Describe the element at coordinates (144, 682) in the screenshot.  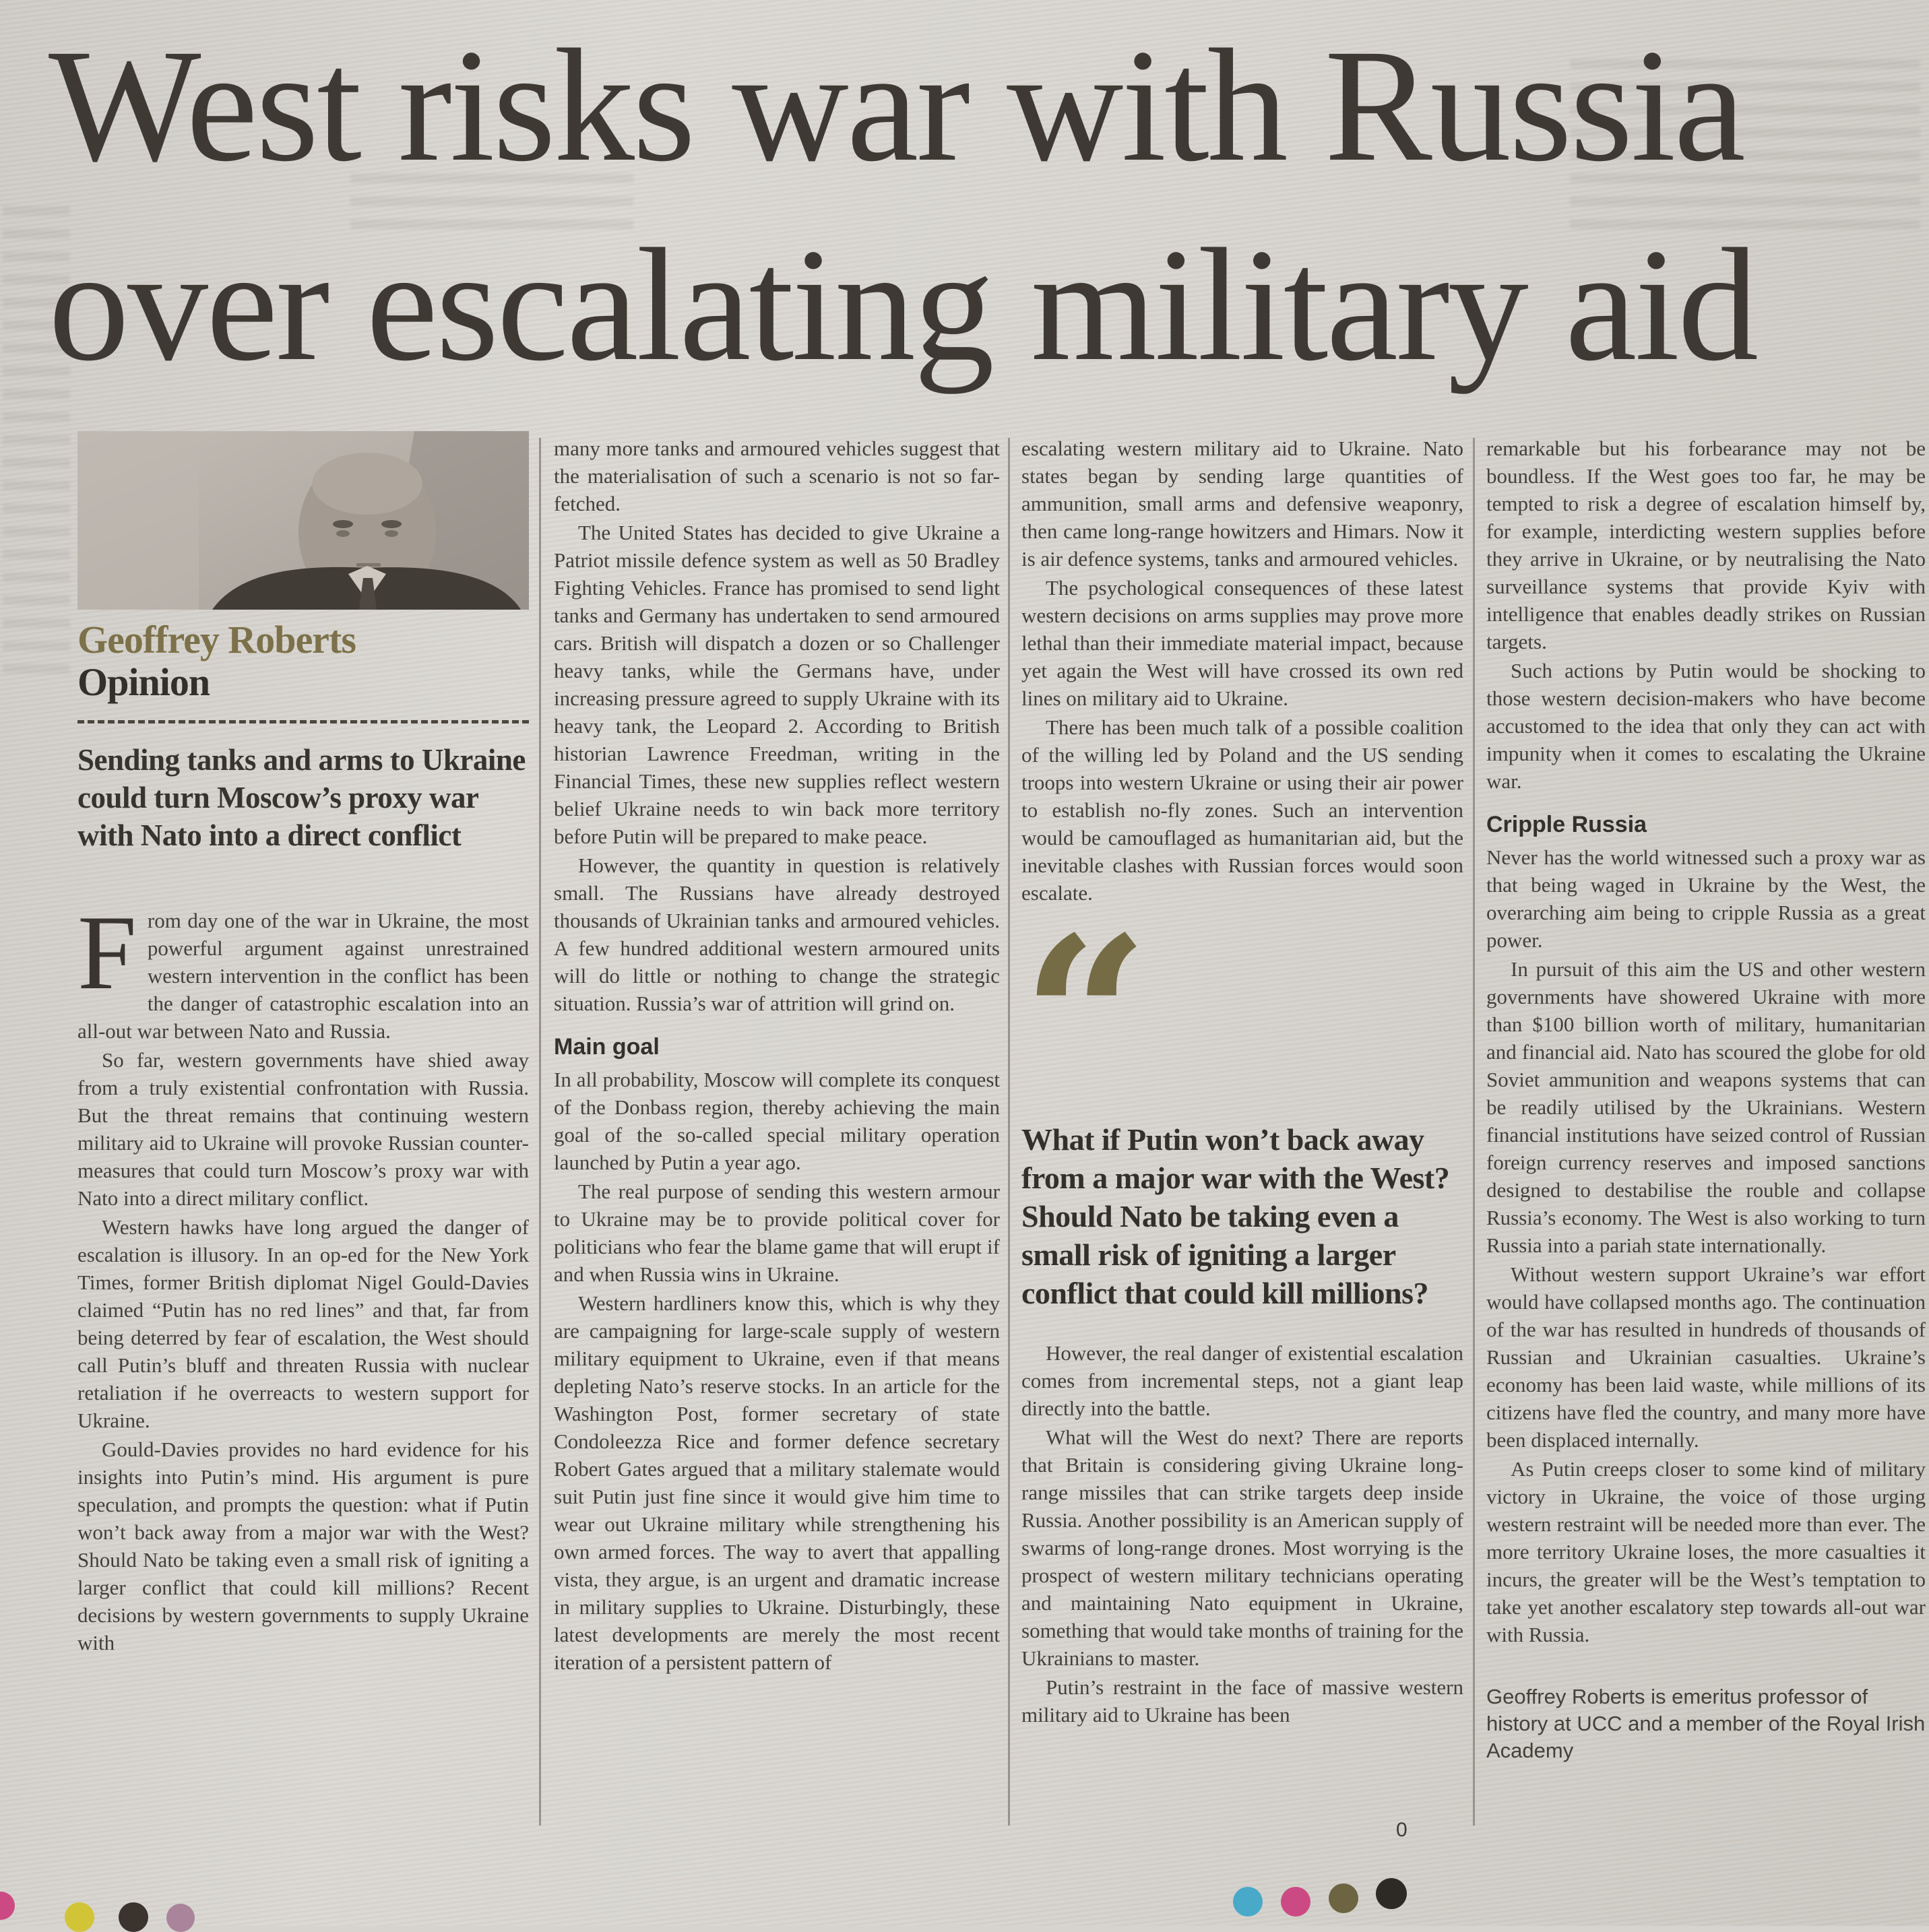
I see `byline-section: Opinion` at that location.